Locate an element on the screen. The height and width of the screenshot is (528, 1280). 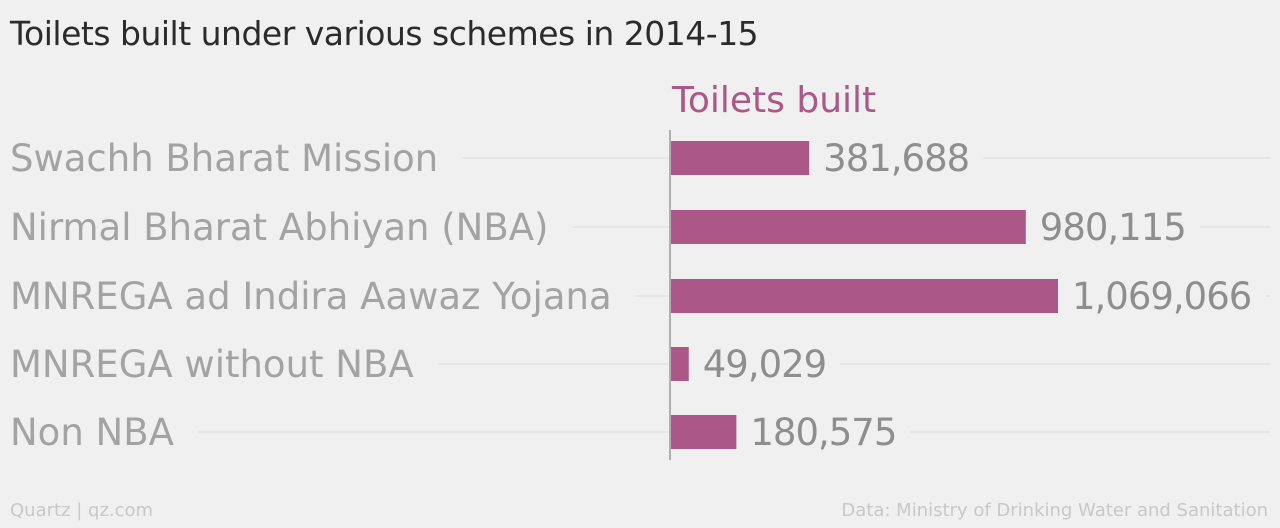
category-label-mnrega-ad-indira-aawaz-yojana: MNREGA ad Indira Aawaz Yojana is located at coordinates (311, 296).